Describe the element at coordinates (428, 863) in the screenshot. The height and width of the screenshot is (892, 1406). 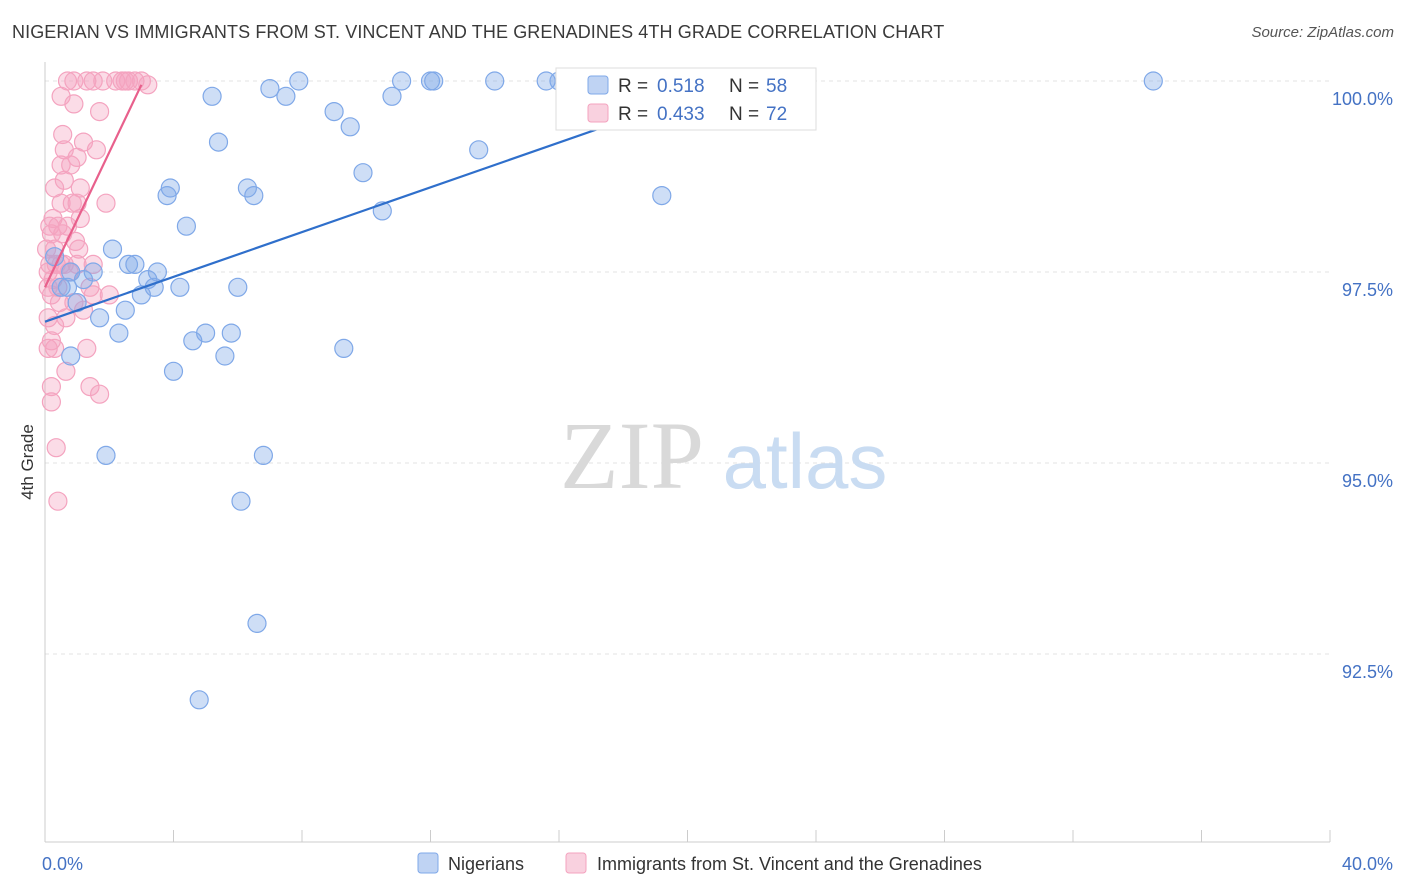
I see `legend-swatch-nigerians` at that location.